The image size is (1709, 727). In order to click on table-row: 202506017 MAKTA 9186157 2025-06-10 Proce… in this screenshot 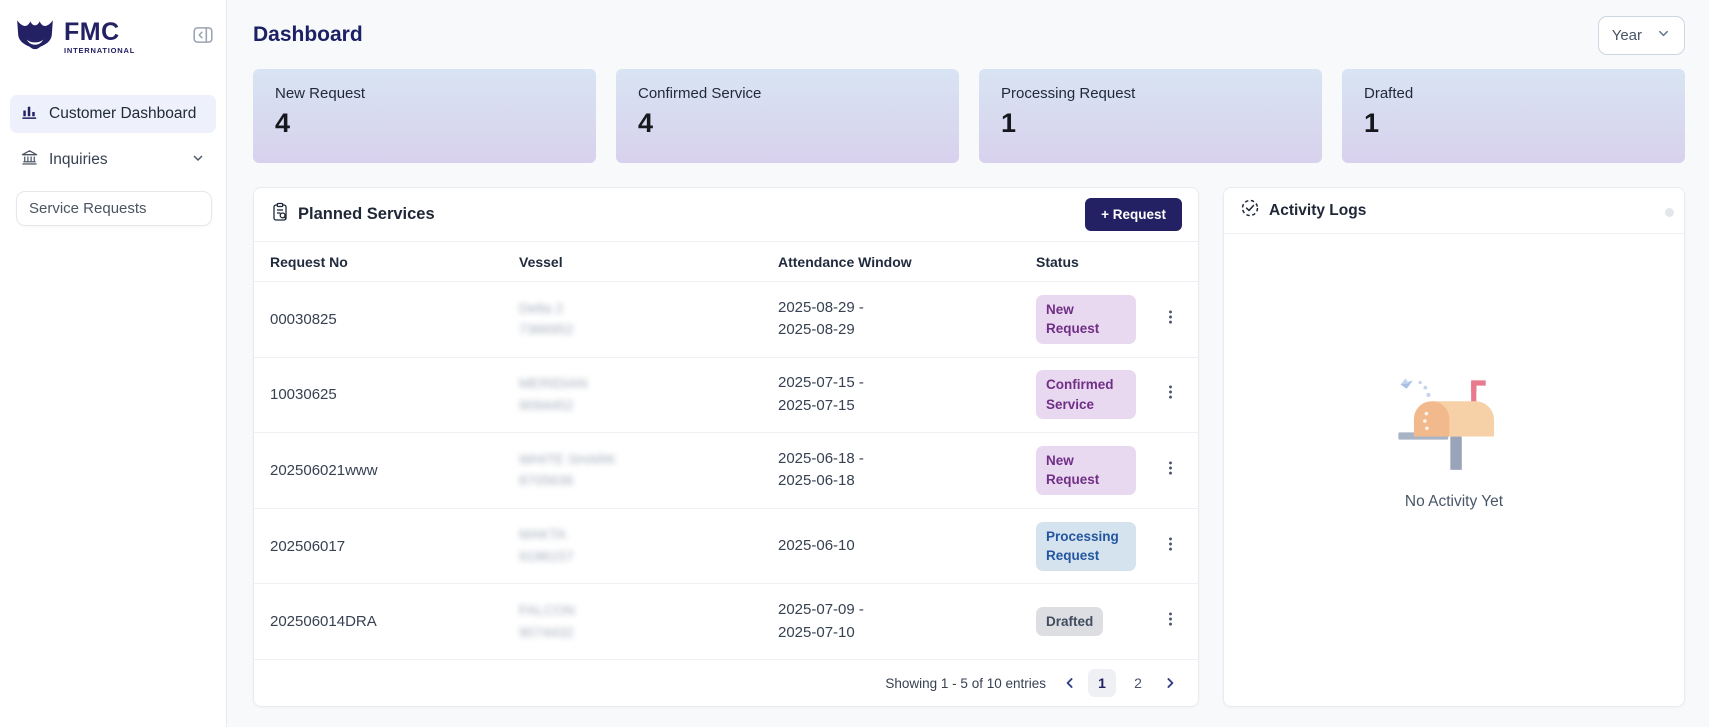, I will do `click(726, 547)`.